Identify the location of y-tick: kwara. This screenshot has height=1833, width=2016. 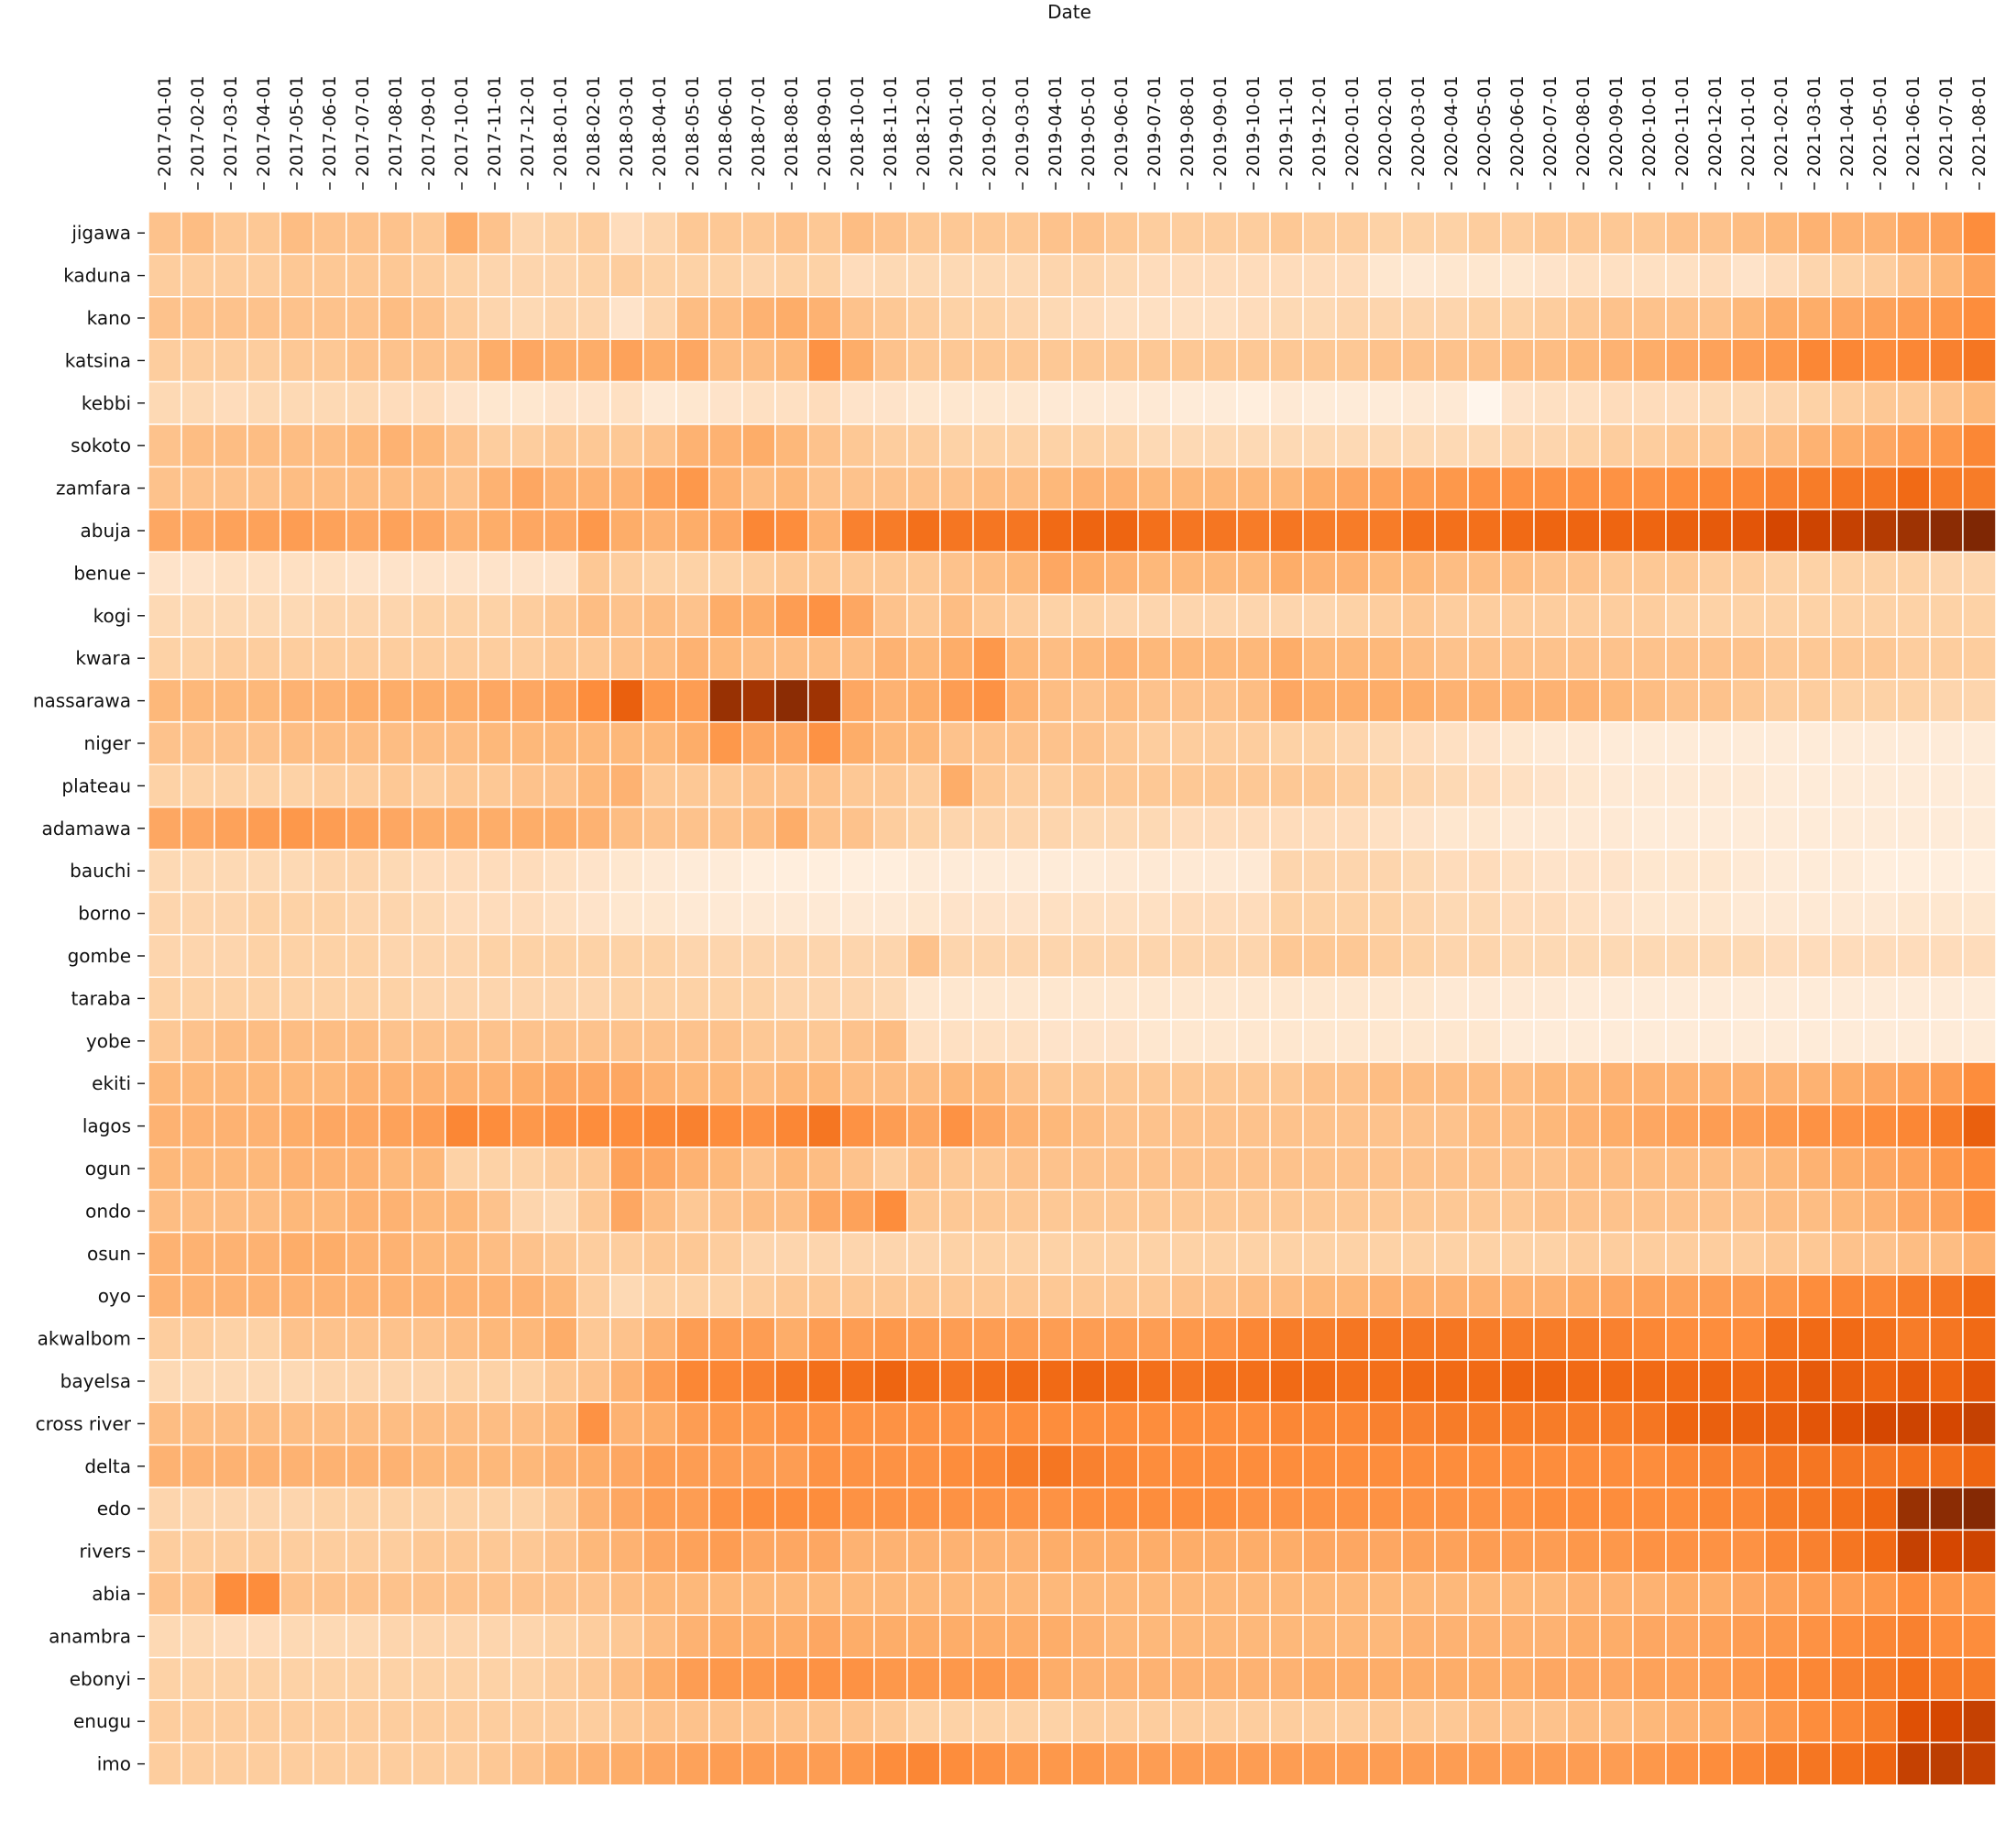
(110, 658).